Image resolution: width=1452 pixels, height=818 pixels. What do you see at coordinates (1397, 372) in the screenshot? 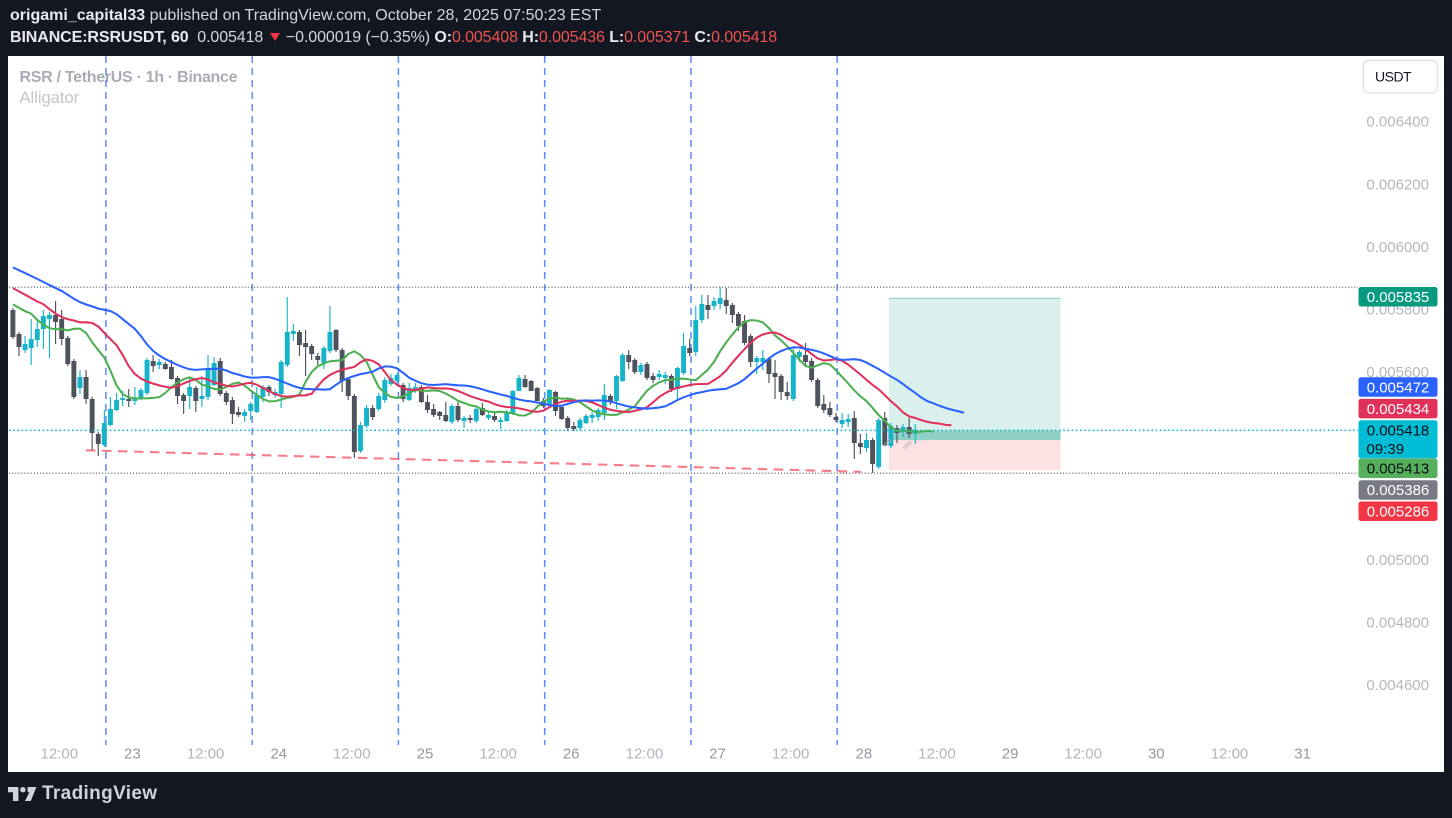
I see `svg-text: 0.005600` at bounding box center [1397, 372].